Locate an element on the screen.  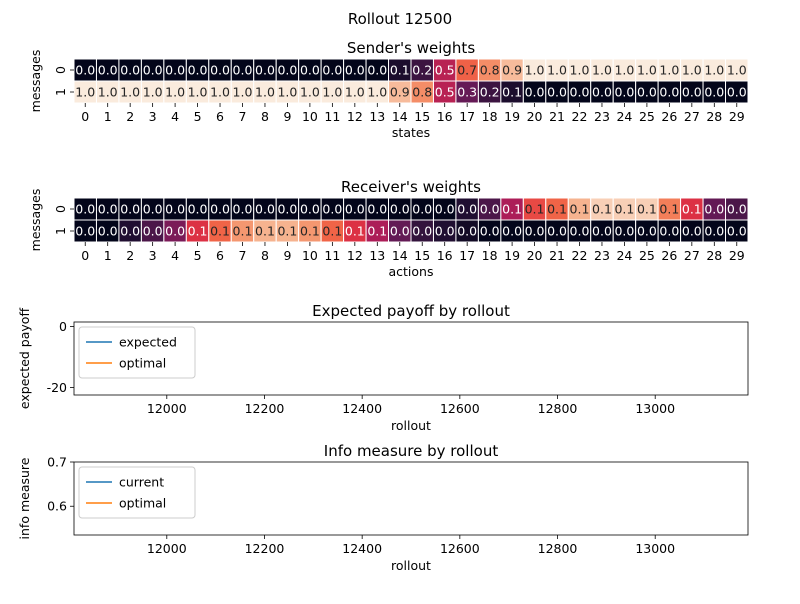
heatmap1-x-tick-label: 9 is located at coordinates (287, 255).